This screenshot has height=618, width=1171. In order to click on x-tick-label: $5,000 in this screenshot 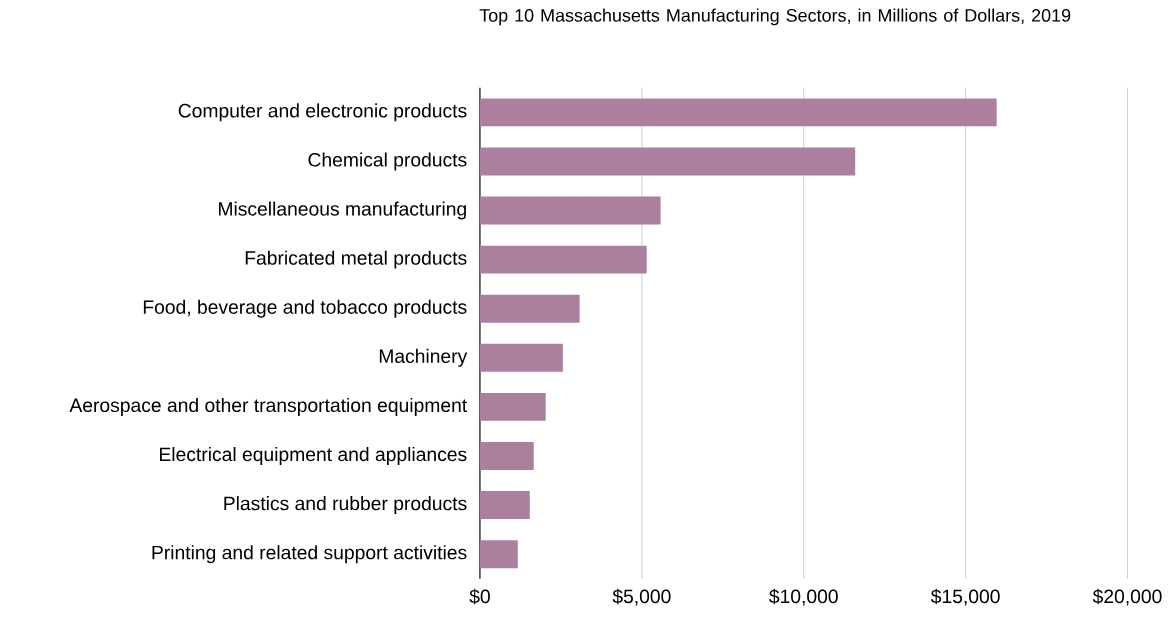, I will do `click(641, 597)`.